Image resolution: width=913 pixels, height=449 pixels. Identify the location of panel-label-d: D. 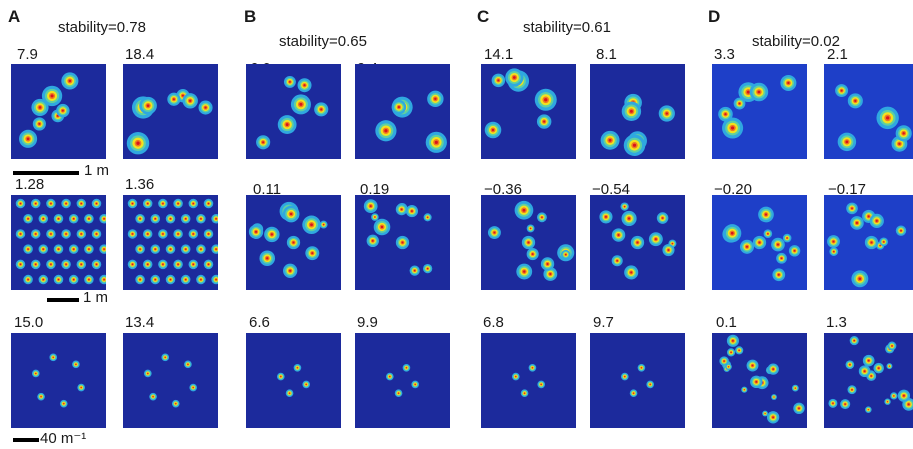
(714, 16).